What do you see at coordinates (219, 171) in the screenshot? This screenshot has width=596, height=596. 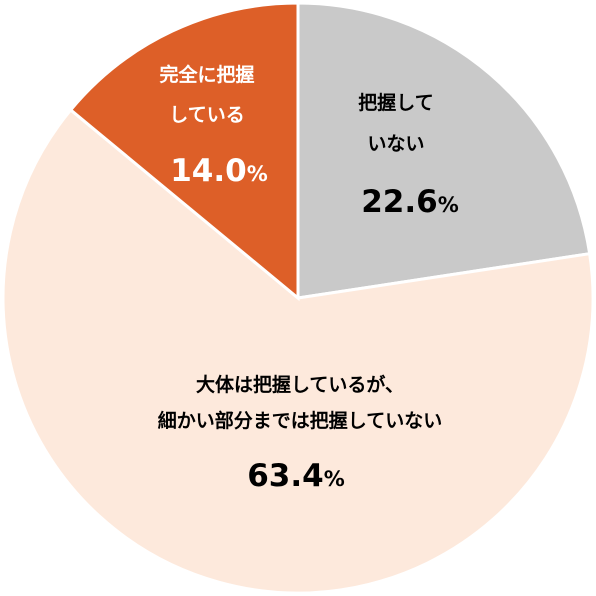 I see `slice-value-fully-aware: 14.0%` at bounding box center [219, 171].